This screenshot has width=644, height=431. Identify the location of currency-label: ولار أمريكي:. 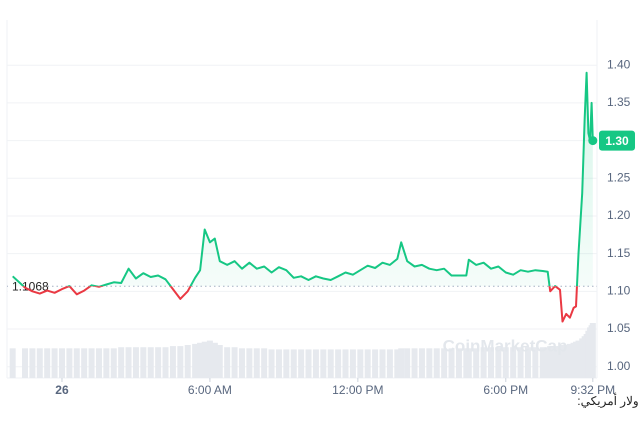
(607, 400).